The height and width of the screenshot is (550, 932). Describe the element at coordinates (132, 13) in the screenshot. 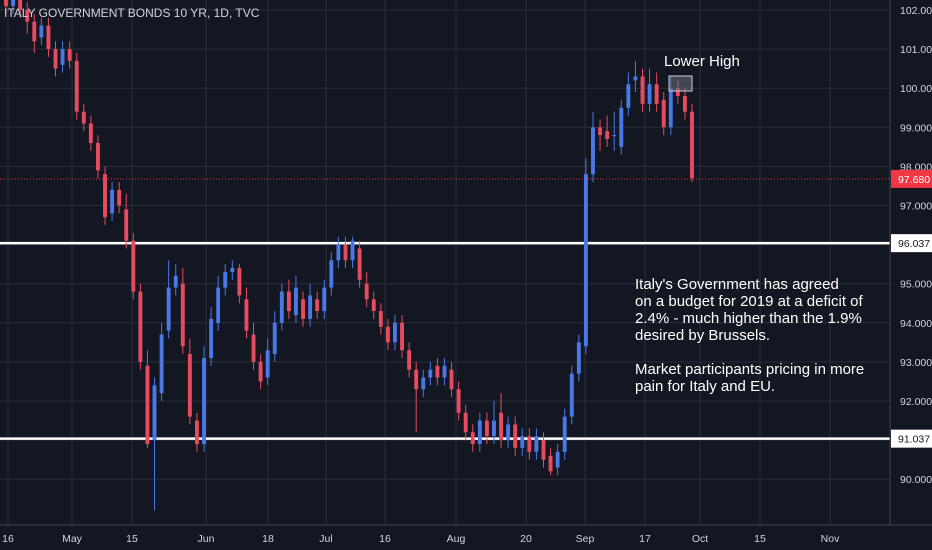

I see `symbol-title: ITALY GOVERNMENT BONDS 10 YR, 1D, TVC` at that location.